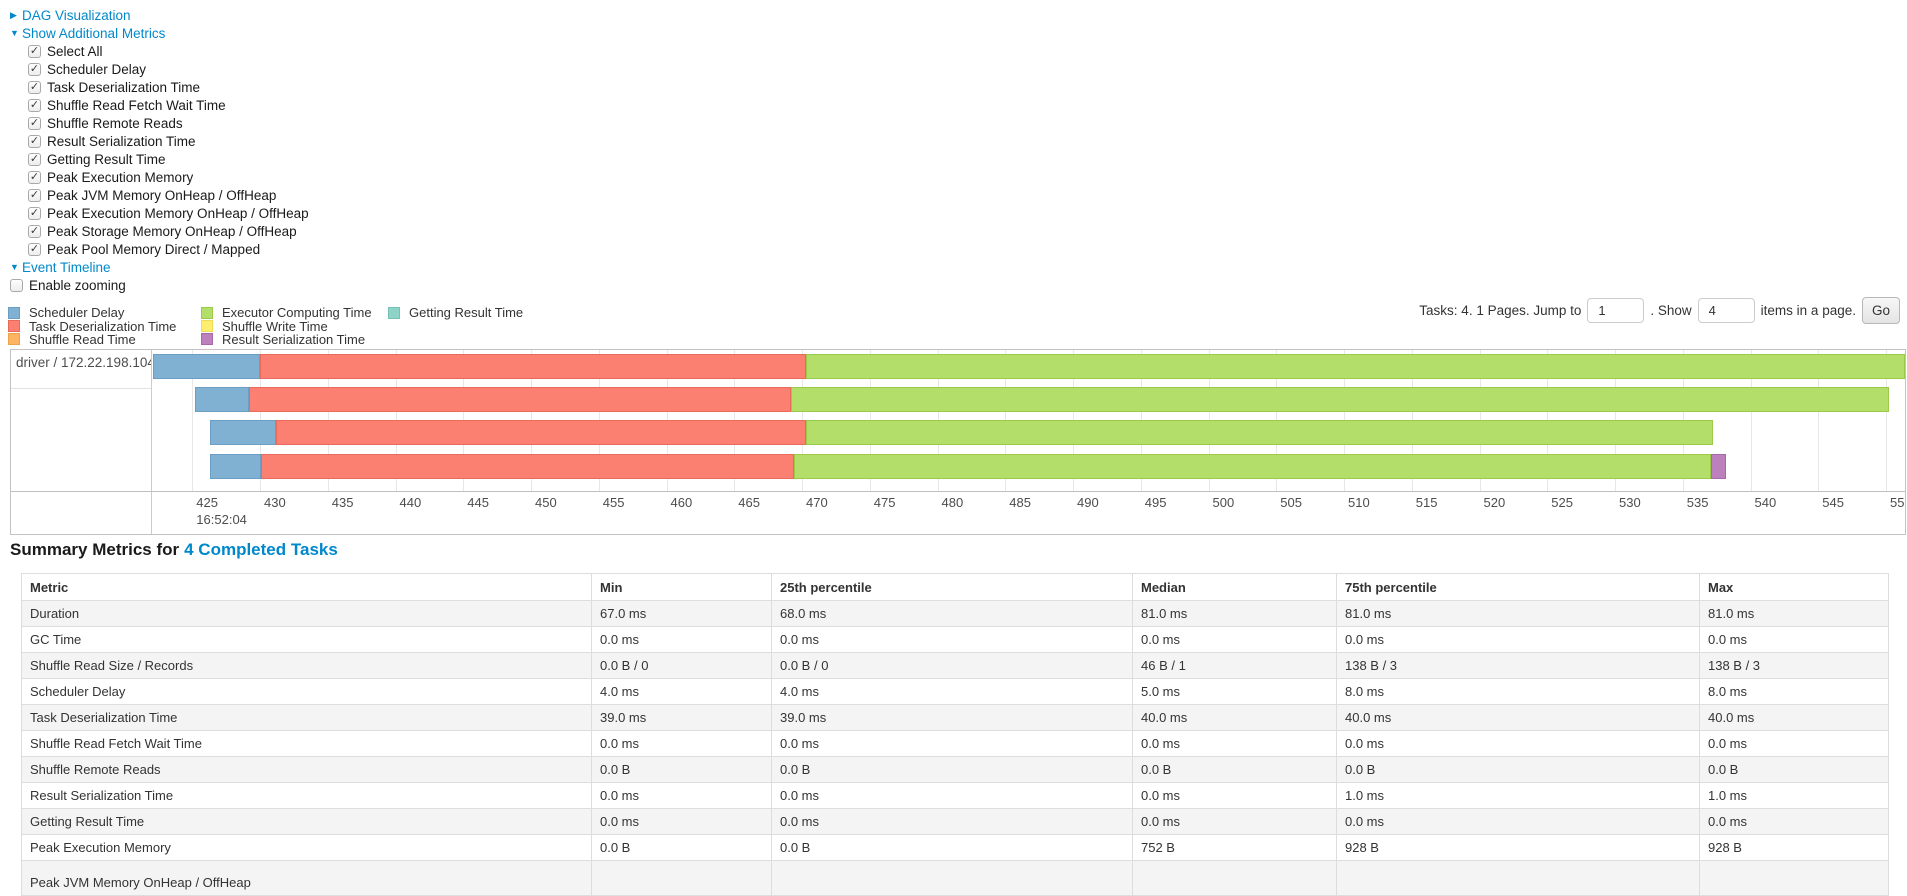 Image resolution: width=1907 pixels, height=896 pixels. Describe the element at coordinates (286, 326) in the screenshot. I see `legend-item-shuffle-write-time: Shuffle Write Time` at that location.